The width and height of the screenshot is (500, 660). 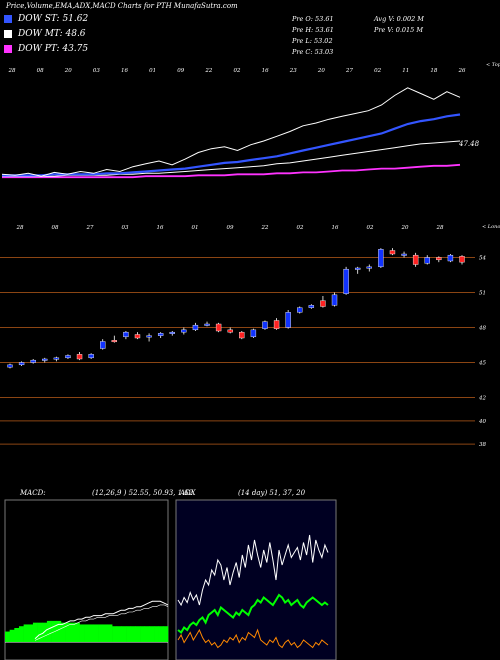 What do you see at coordinates (8, 34) in the screenshot?
I see `legend-swatch-mt` at bounding box center [8, 34].